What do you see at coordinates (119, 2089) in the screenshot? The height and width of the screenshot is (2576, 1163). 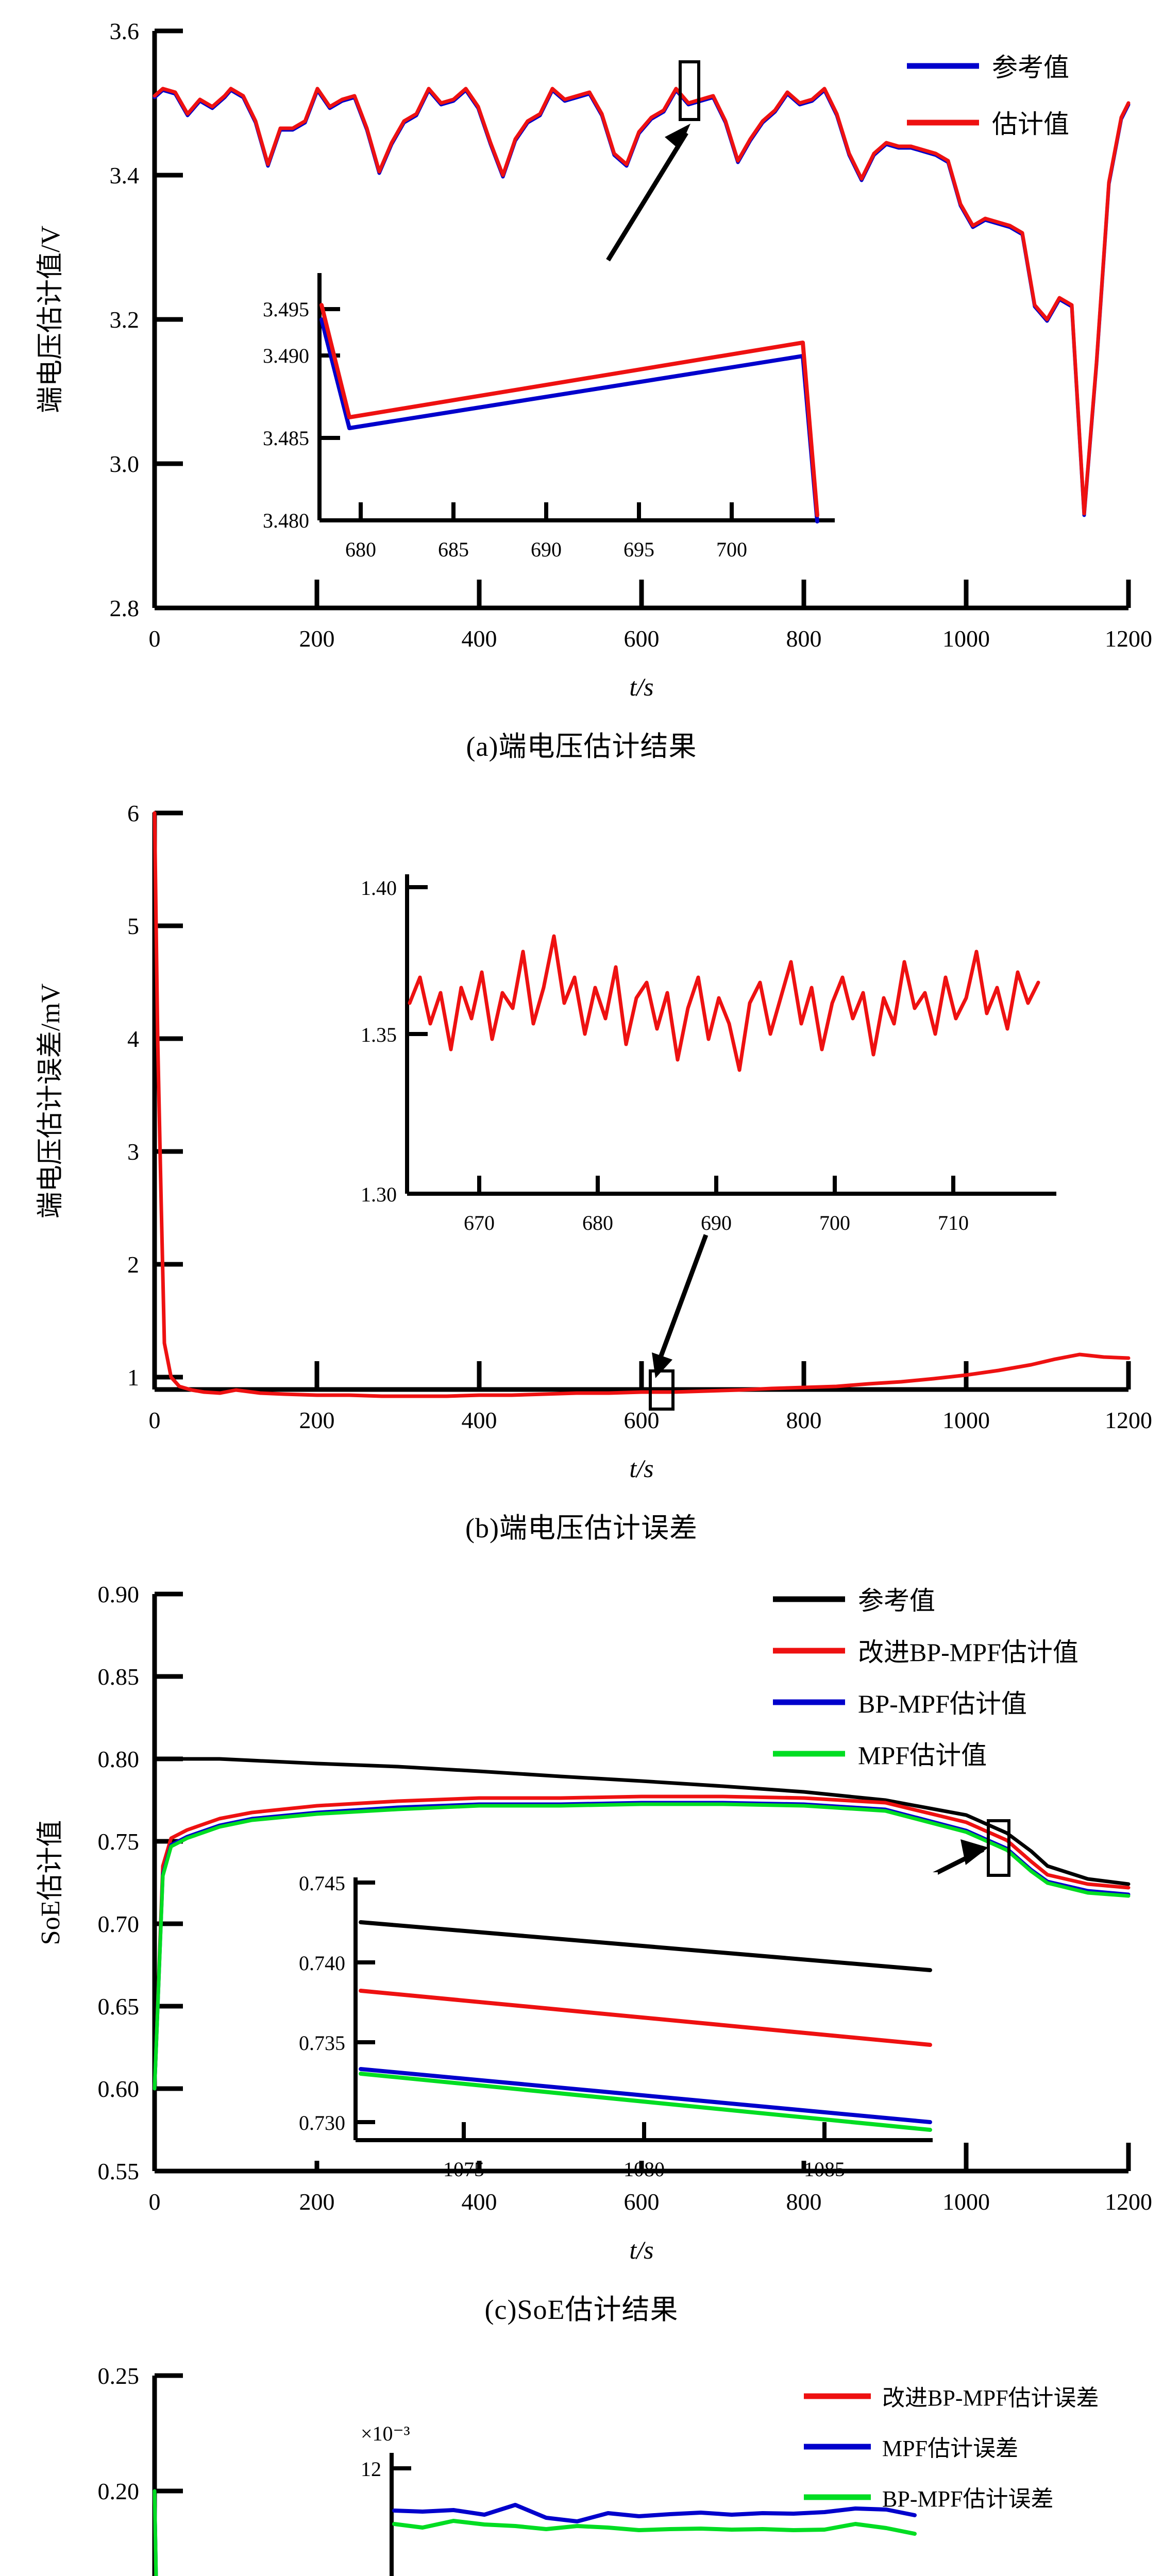 I see `panel-c-ytick-1: 0.60` at bounding box center [119, 2089].